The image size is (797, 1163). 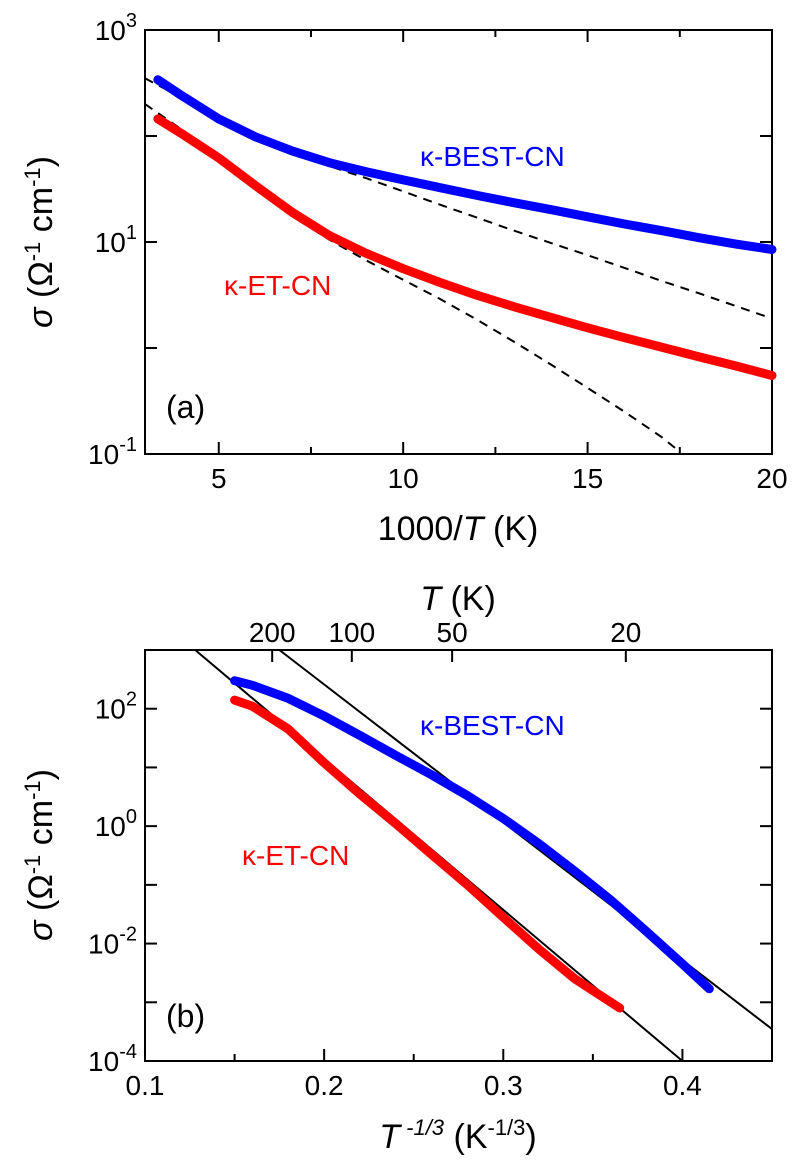 I want to click on series-label-best-b: κ-BEST-CN, so click(x=492, y=725).